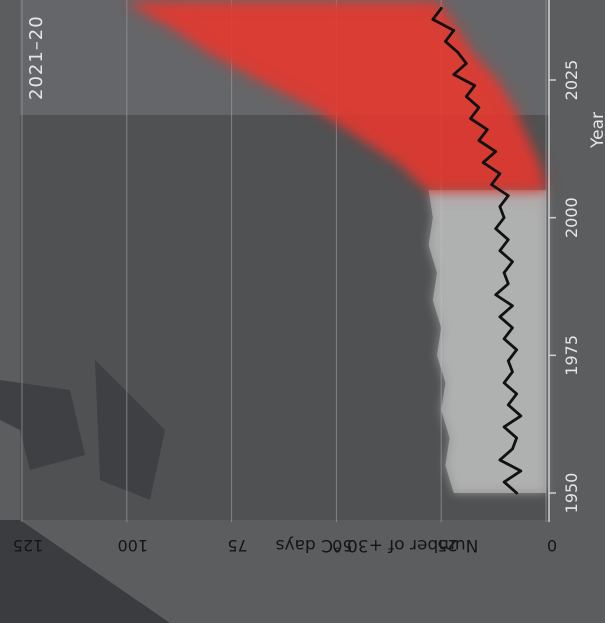  I want to click on value-tick-label-group: 125, so click(28, 545).